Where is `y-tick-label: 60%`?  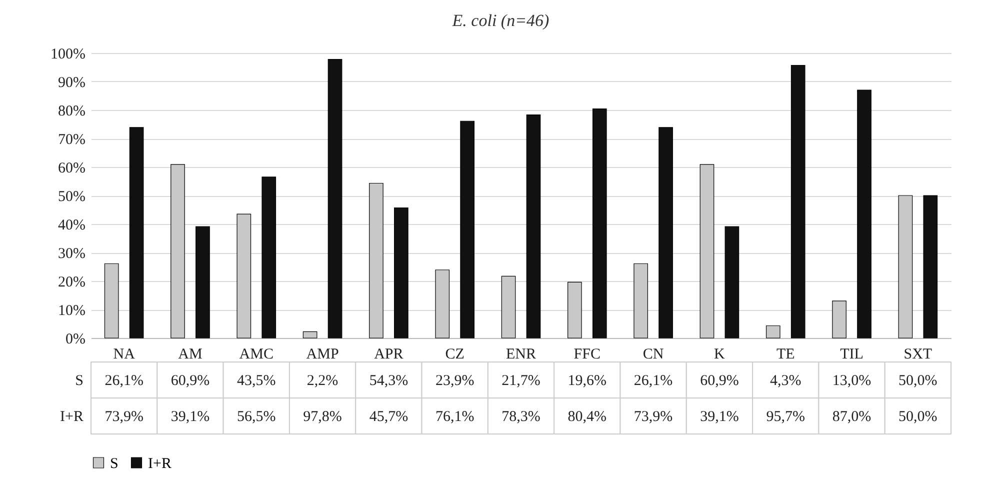 y-tick-label: 60% is located at coordinates (72, 168).